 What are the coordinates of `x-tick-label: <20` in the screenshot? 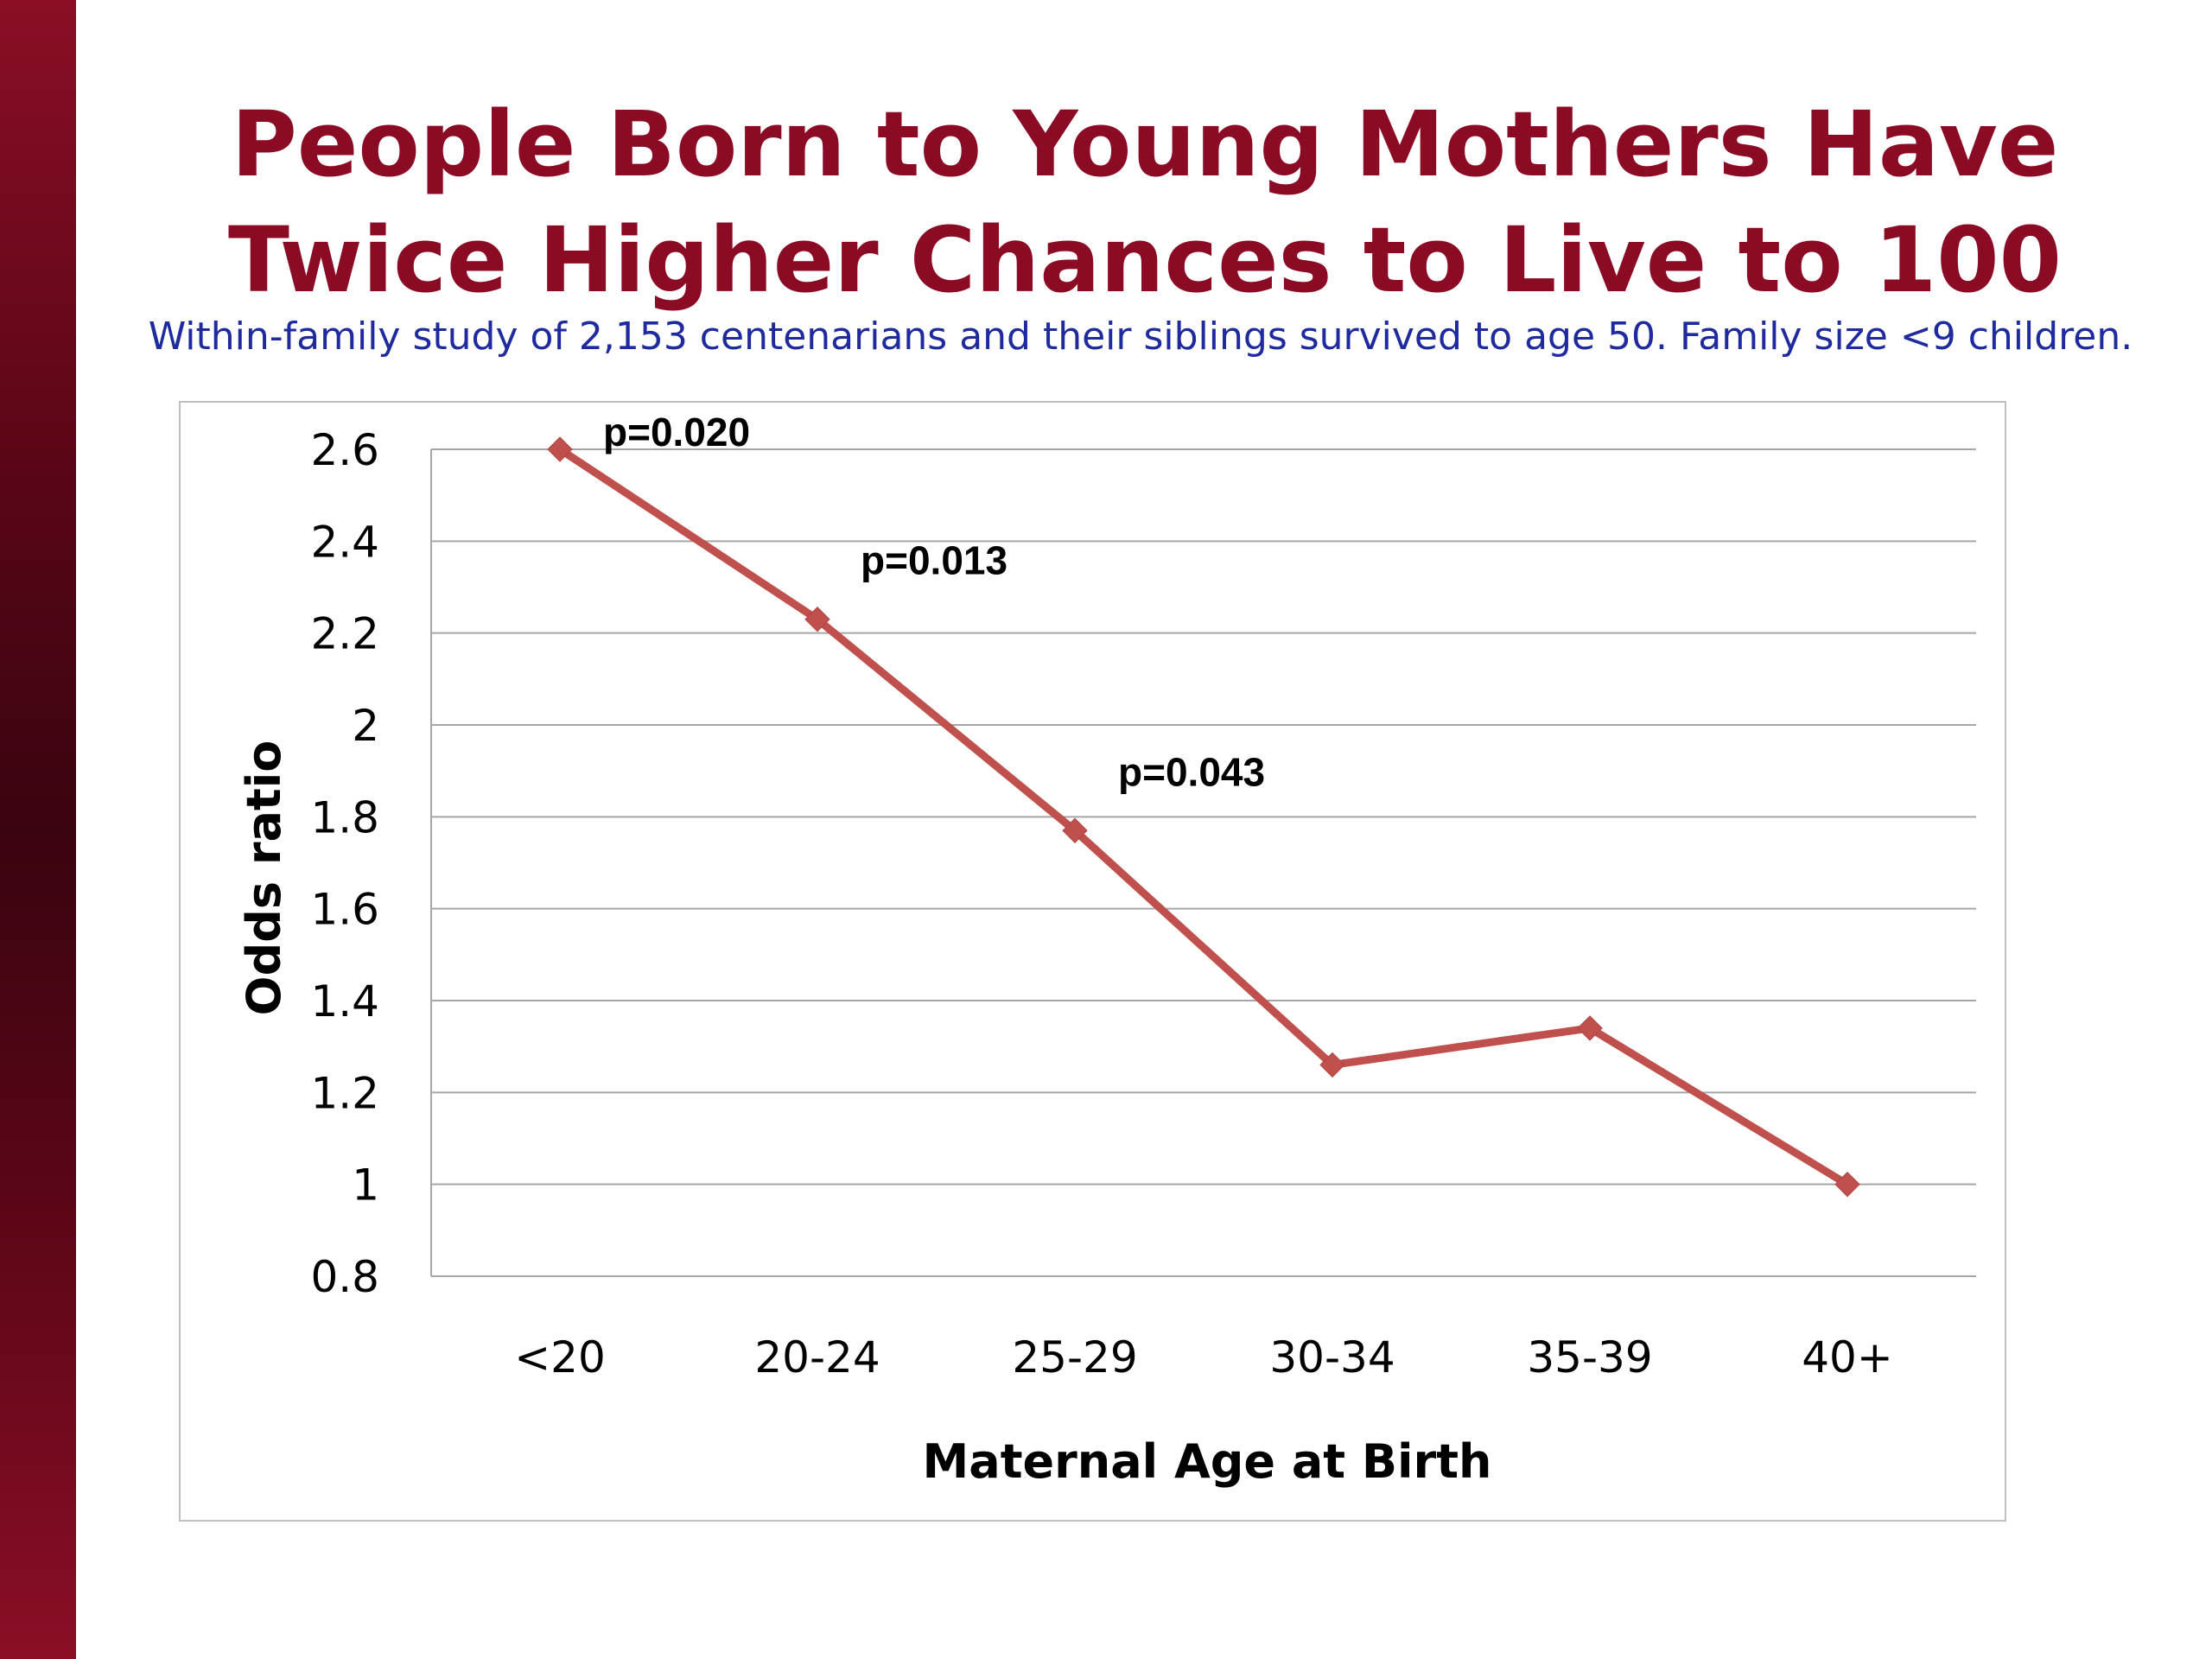 It's located at (560, 1357).